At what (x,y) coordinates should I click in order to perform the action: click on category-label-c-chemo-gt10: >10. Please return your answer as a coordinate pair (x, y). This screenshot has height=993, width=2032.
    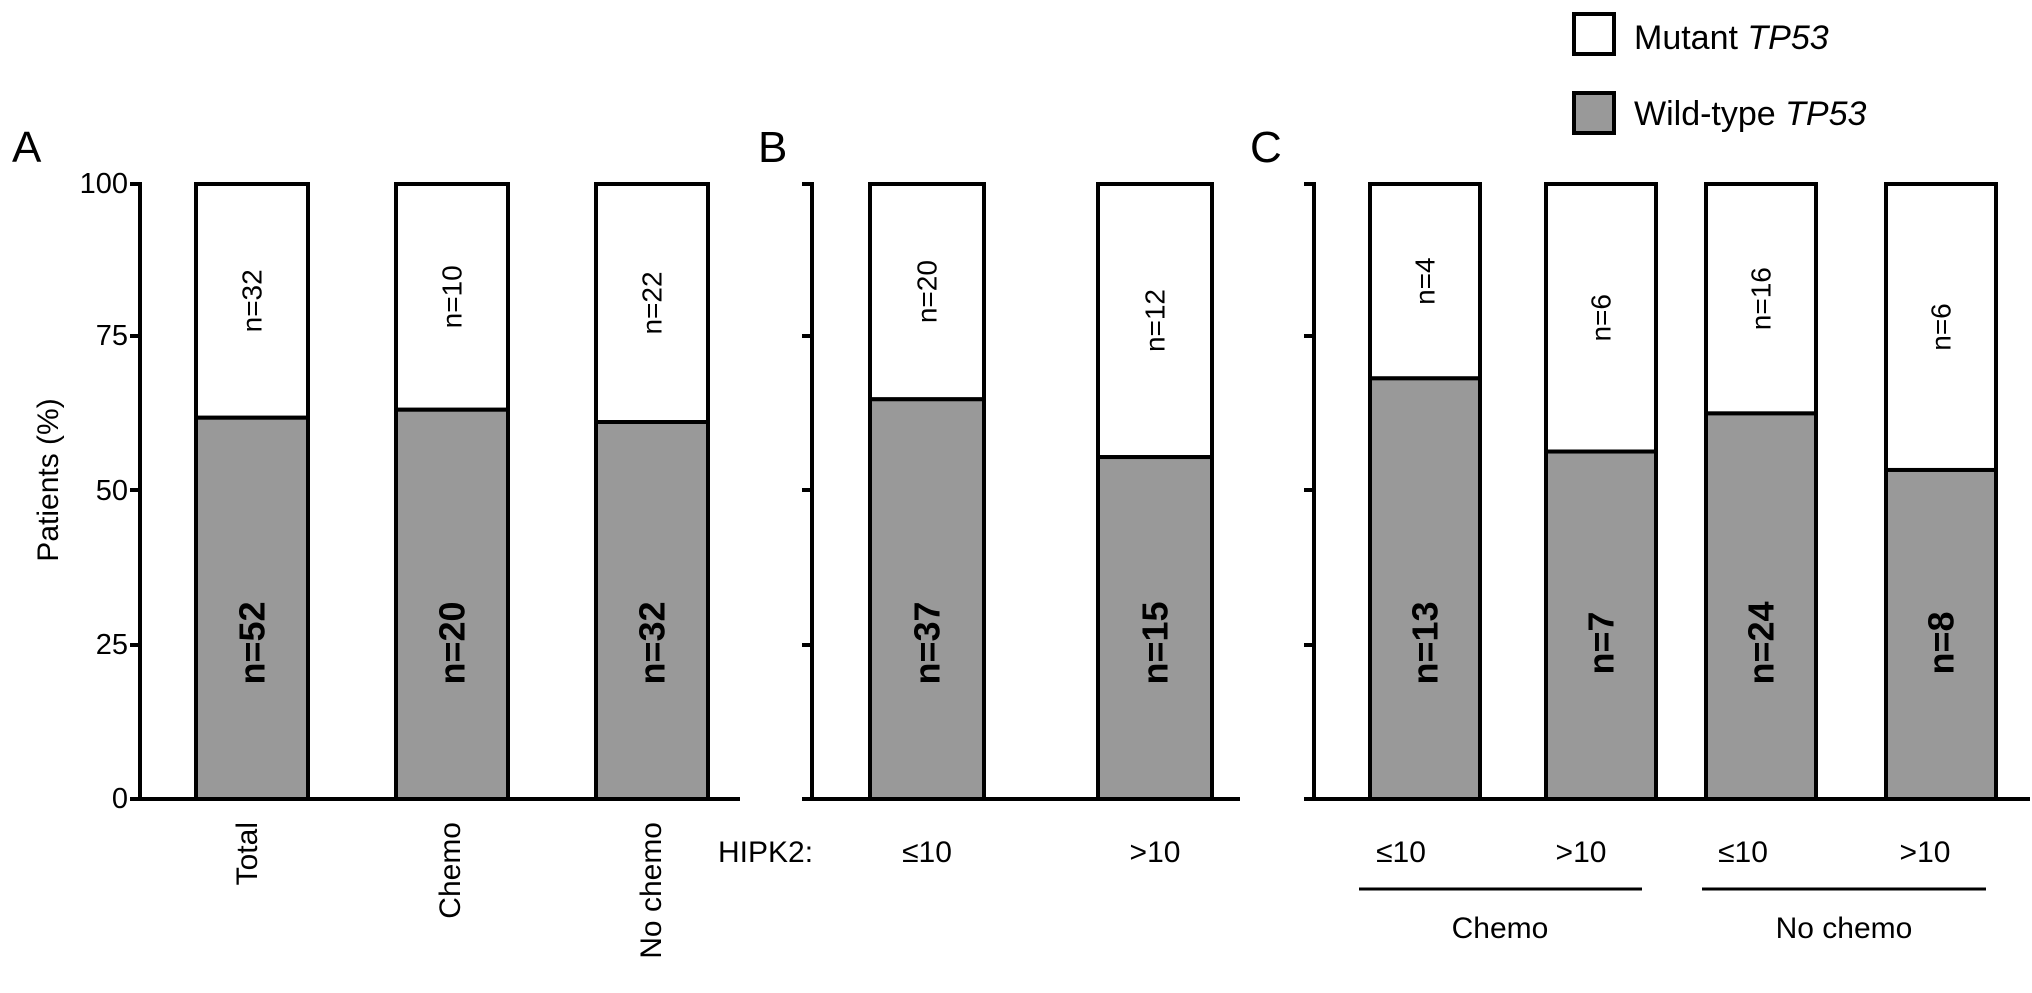
    Looking at the image, I should click on (1581, 852).